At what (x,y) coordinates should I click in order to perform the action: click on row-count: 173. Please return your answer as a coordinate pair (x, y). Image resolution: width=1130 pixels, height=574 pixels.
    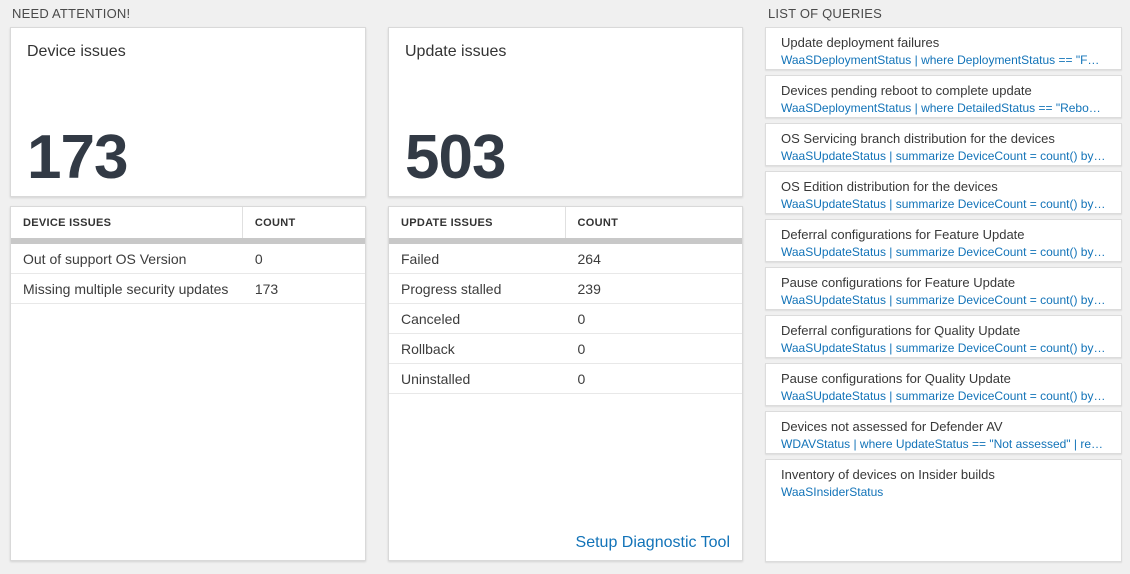
    Looking at the image, I should click on (266, 288).